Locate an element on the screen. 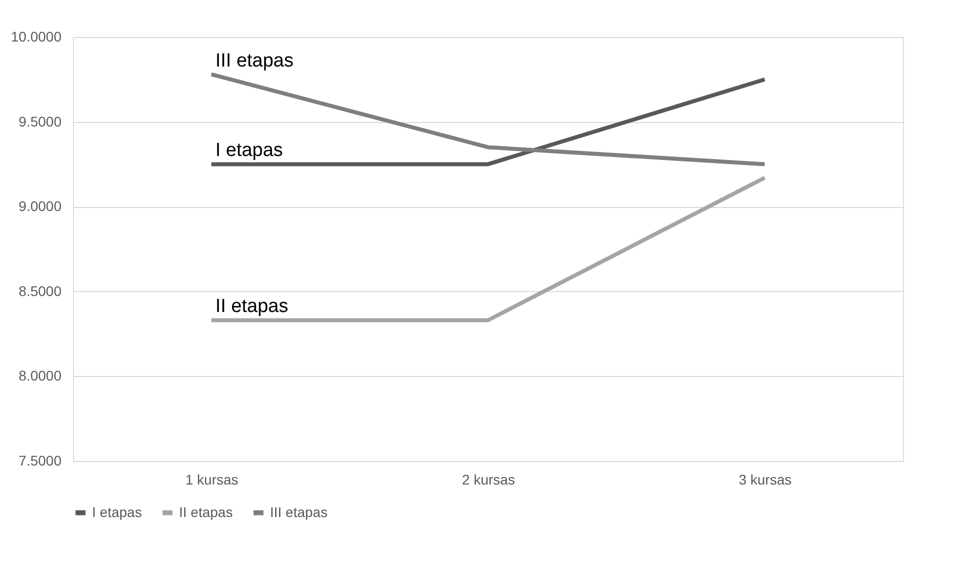 The width and height of the screenshot is (957, 584). y-tick-label: 9.0000 is located at coordinates (40, 206).